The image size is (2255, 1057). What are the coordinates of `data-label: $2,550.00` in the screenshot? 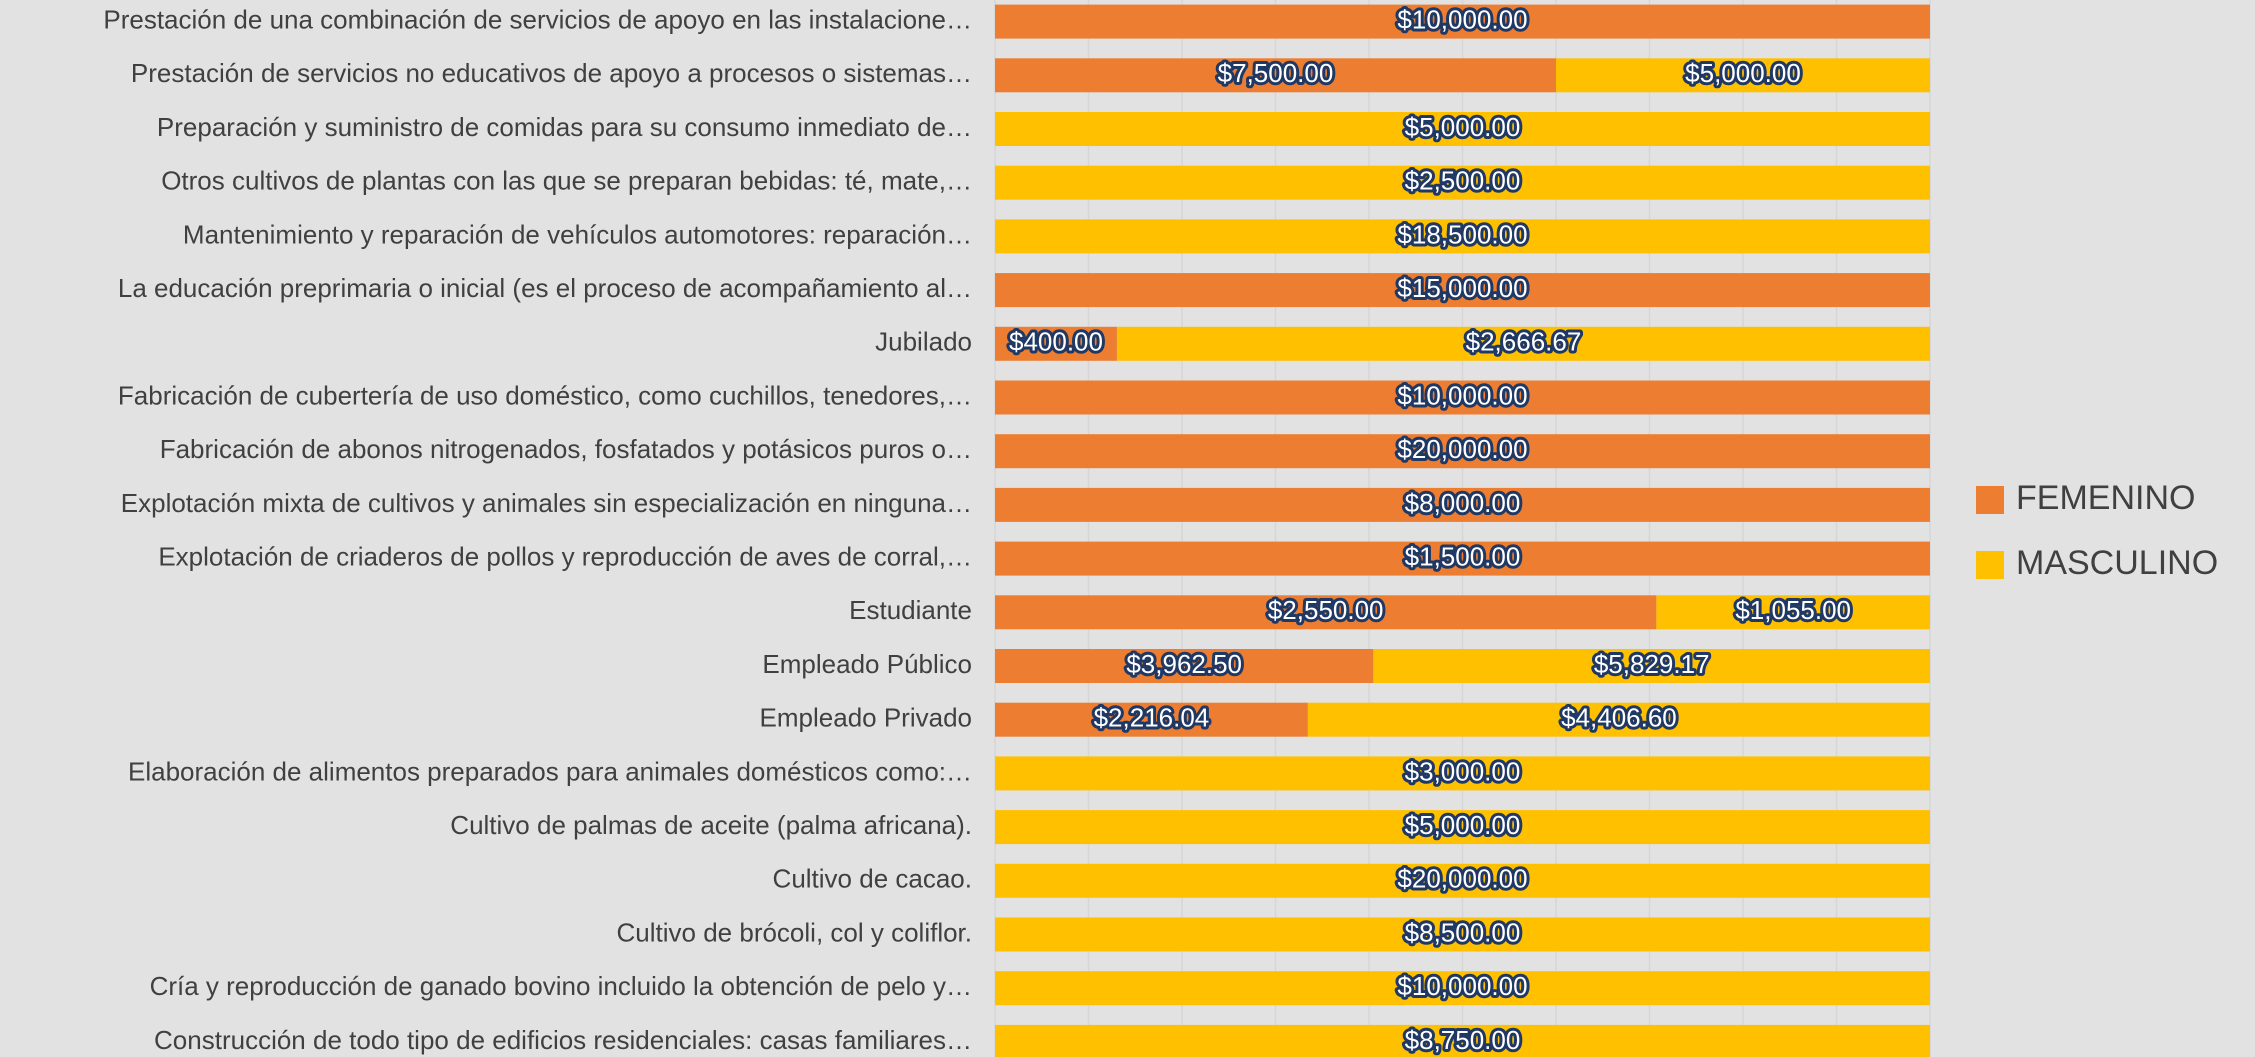 It's located at (1326, 610).